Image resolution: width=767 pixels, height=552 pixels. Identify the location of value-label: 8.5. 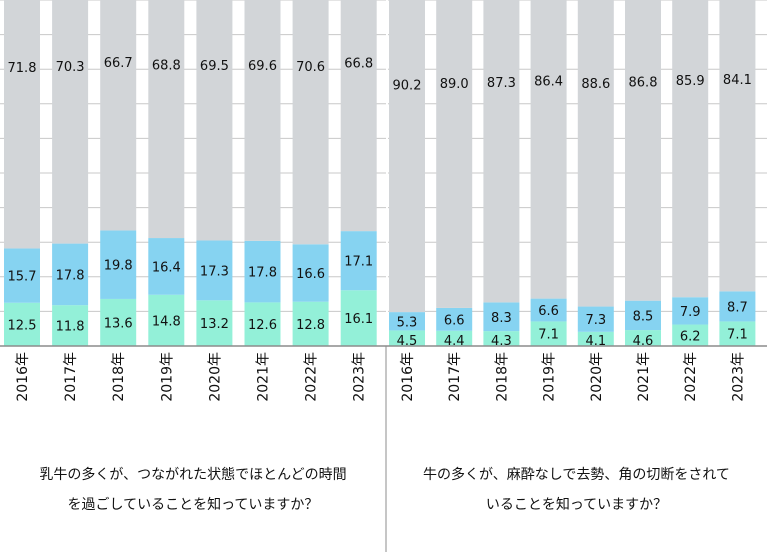
(643, 316).